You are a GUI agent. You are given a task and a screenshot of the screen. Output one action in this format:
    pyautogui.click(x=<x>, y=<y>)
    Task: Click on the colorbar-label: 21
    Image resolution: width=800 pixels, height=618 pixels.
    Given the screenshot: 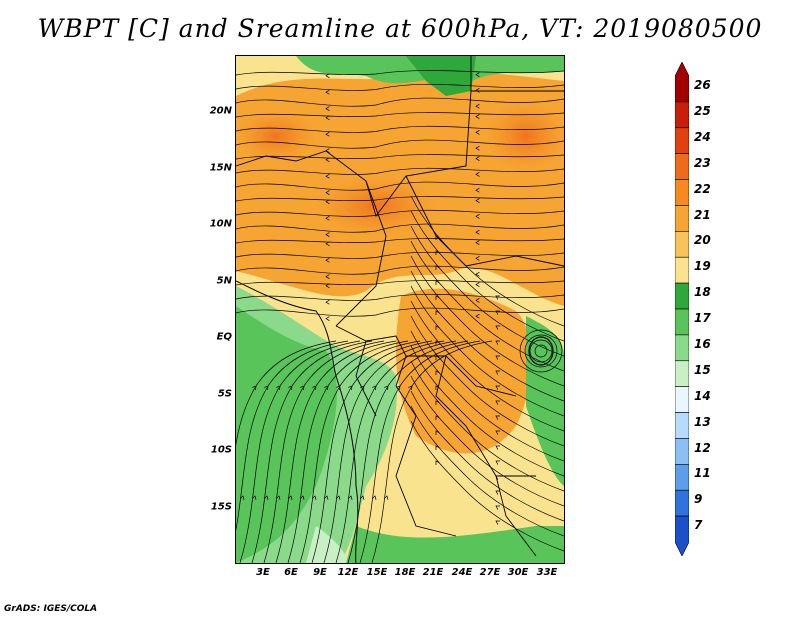 What is the action you would take?
    pyautogui.click(x=702, y=214)
    